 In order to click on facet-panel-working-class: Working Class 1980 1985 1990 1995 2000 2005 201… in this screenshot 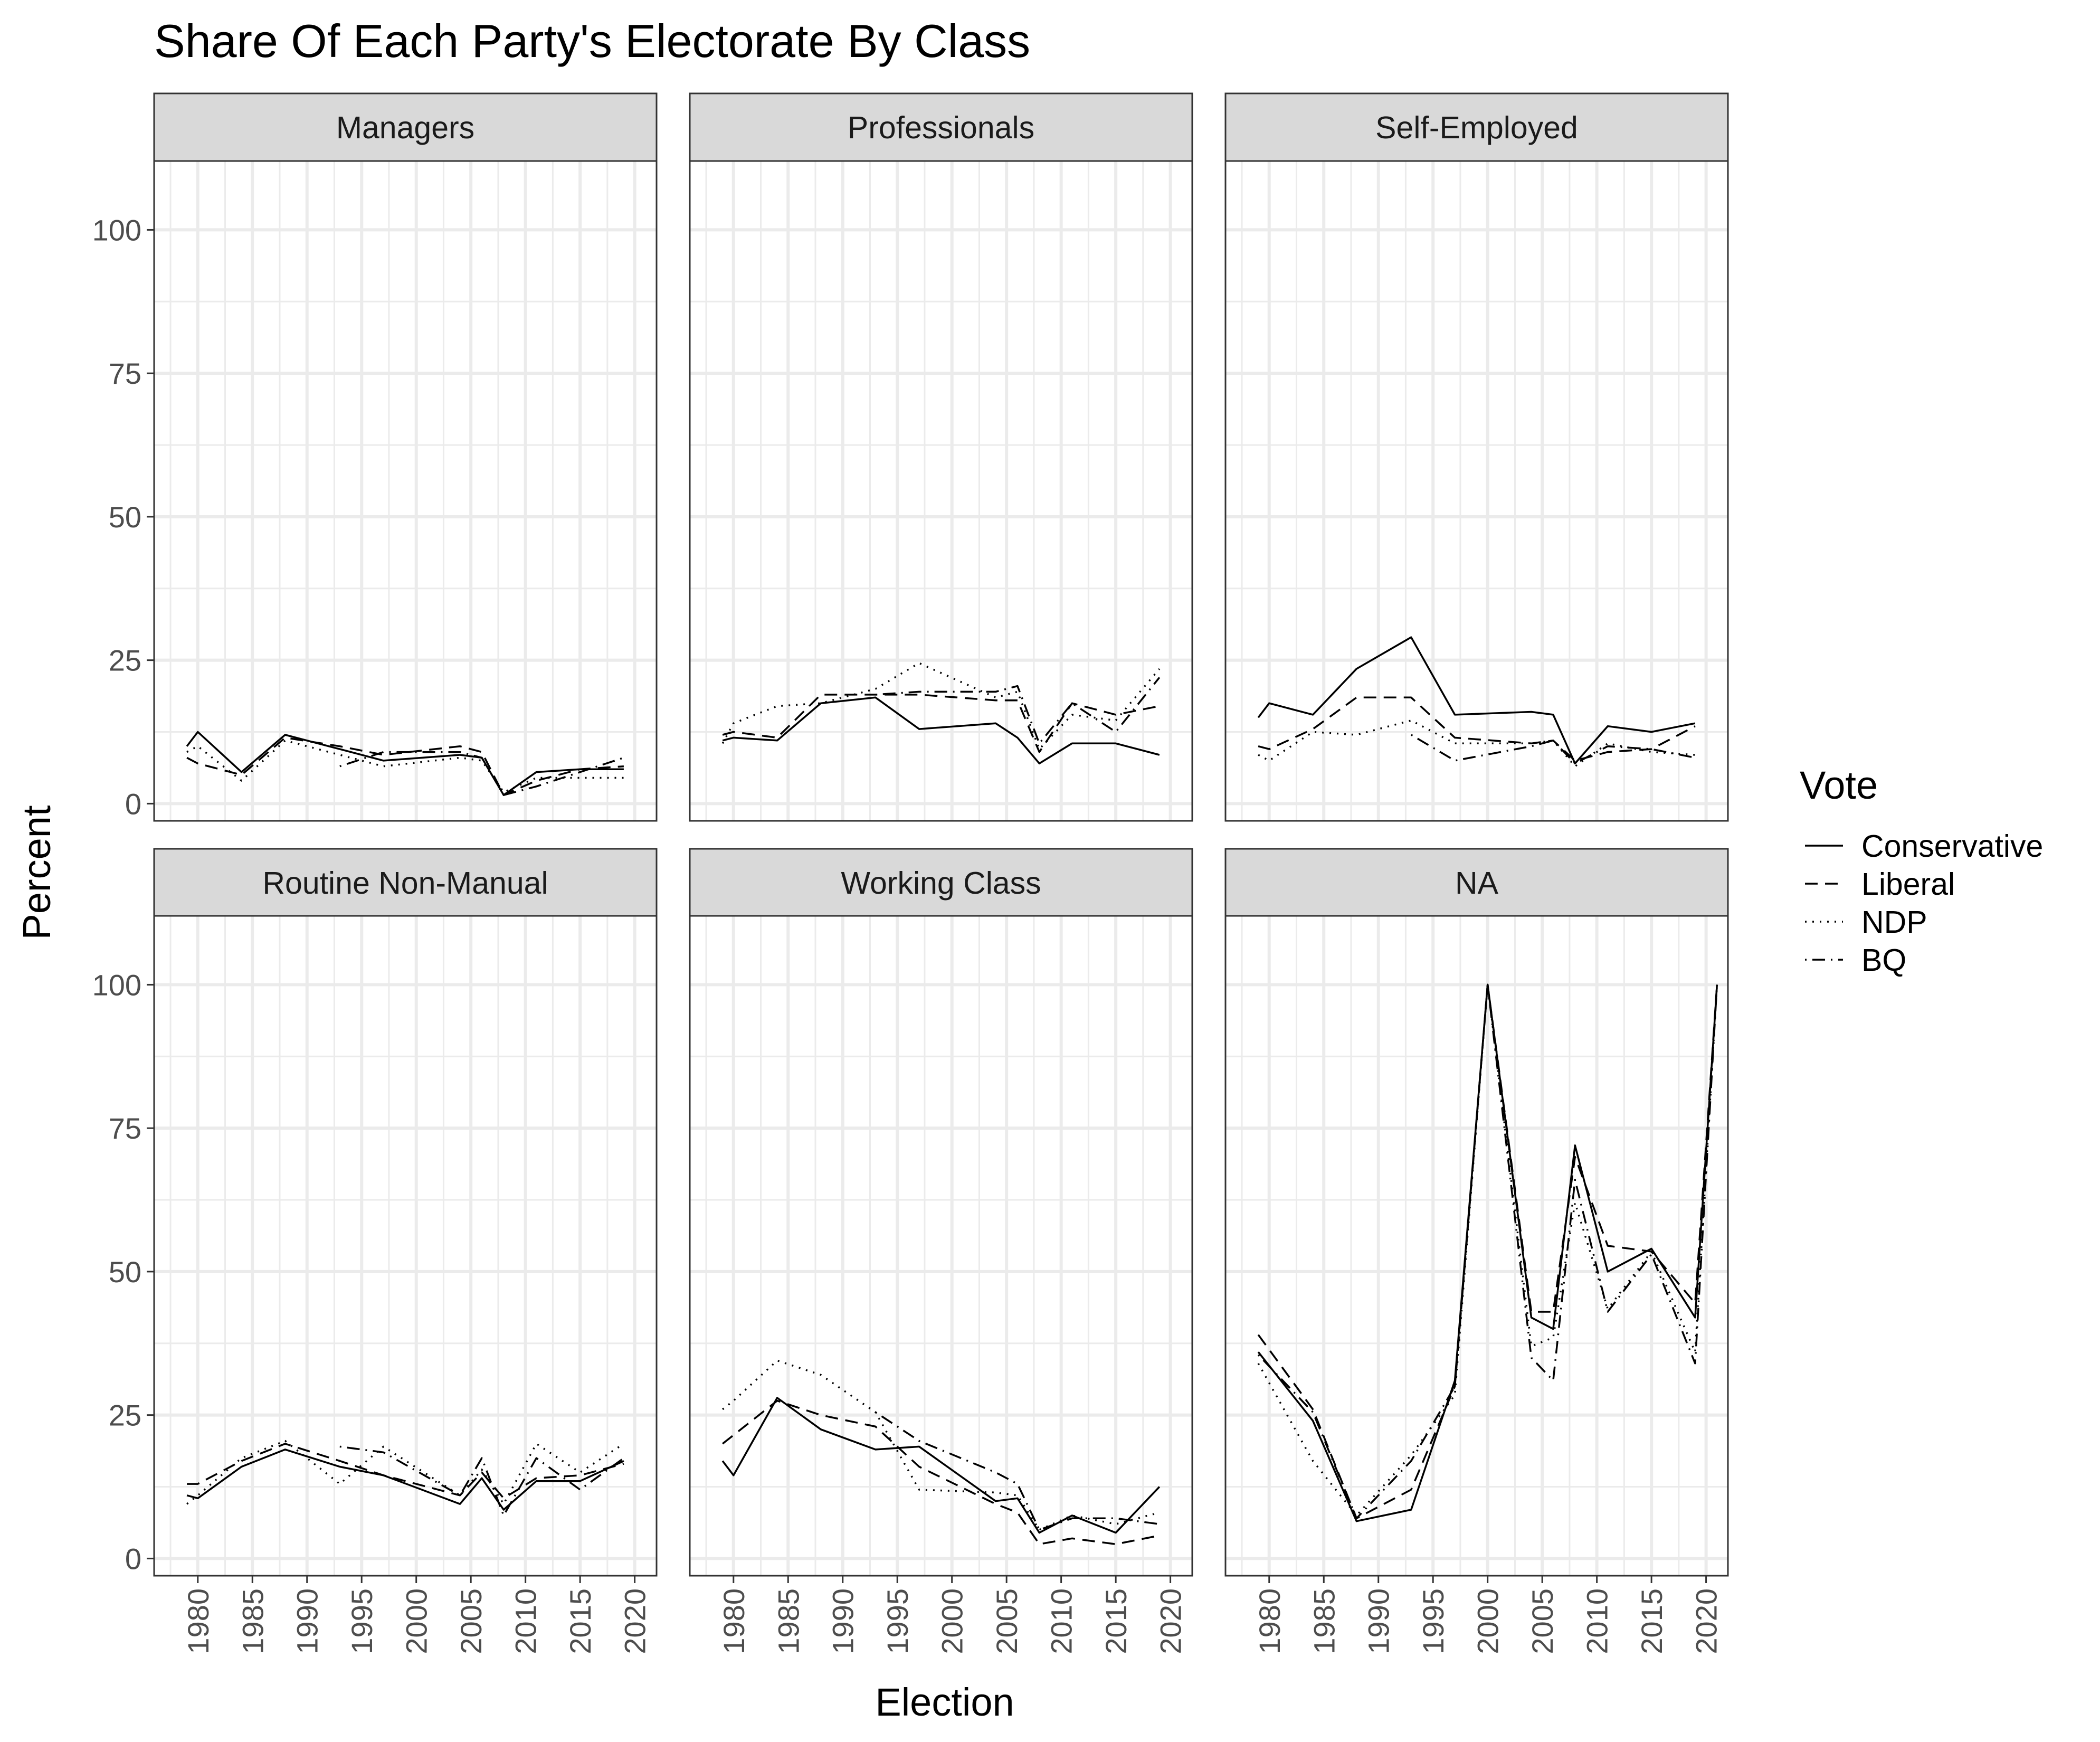, I will do `click(941, 1251)`.